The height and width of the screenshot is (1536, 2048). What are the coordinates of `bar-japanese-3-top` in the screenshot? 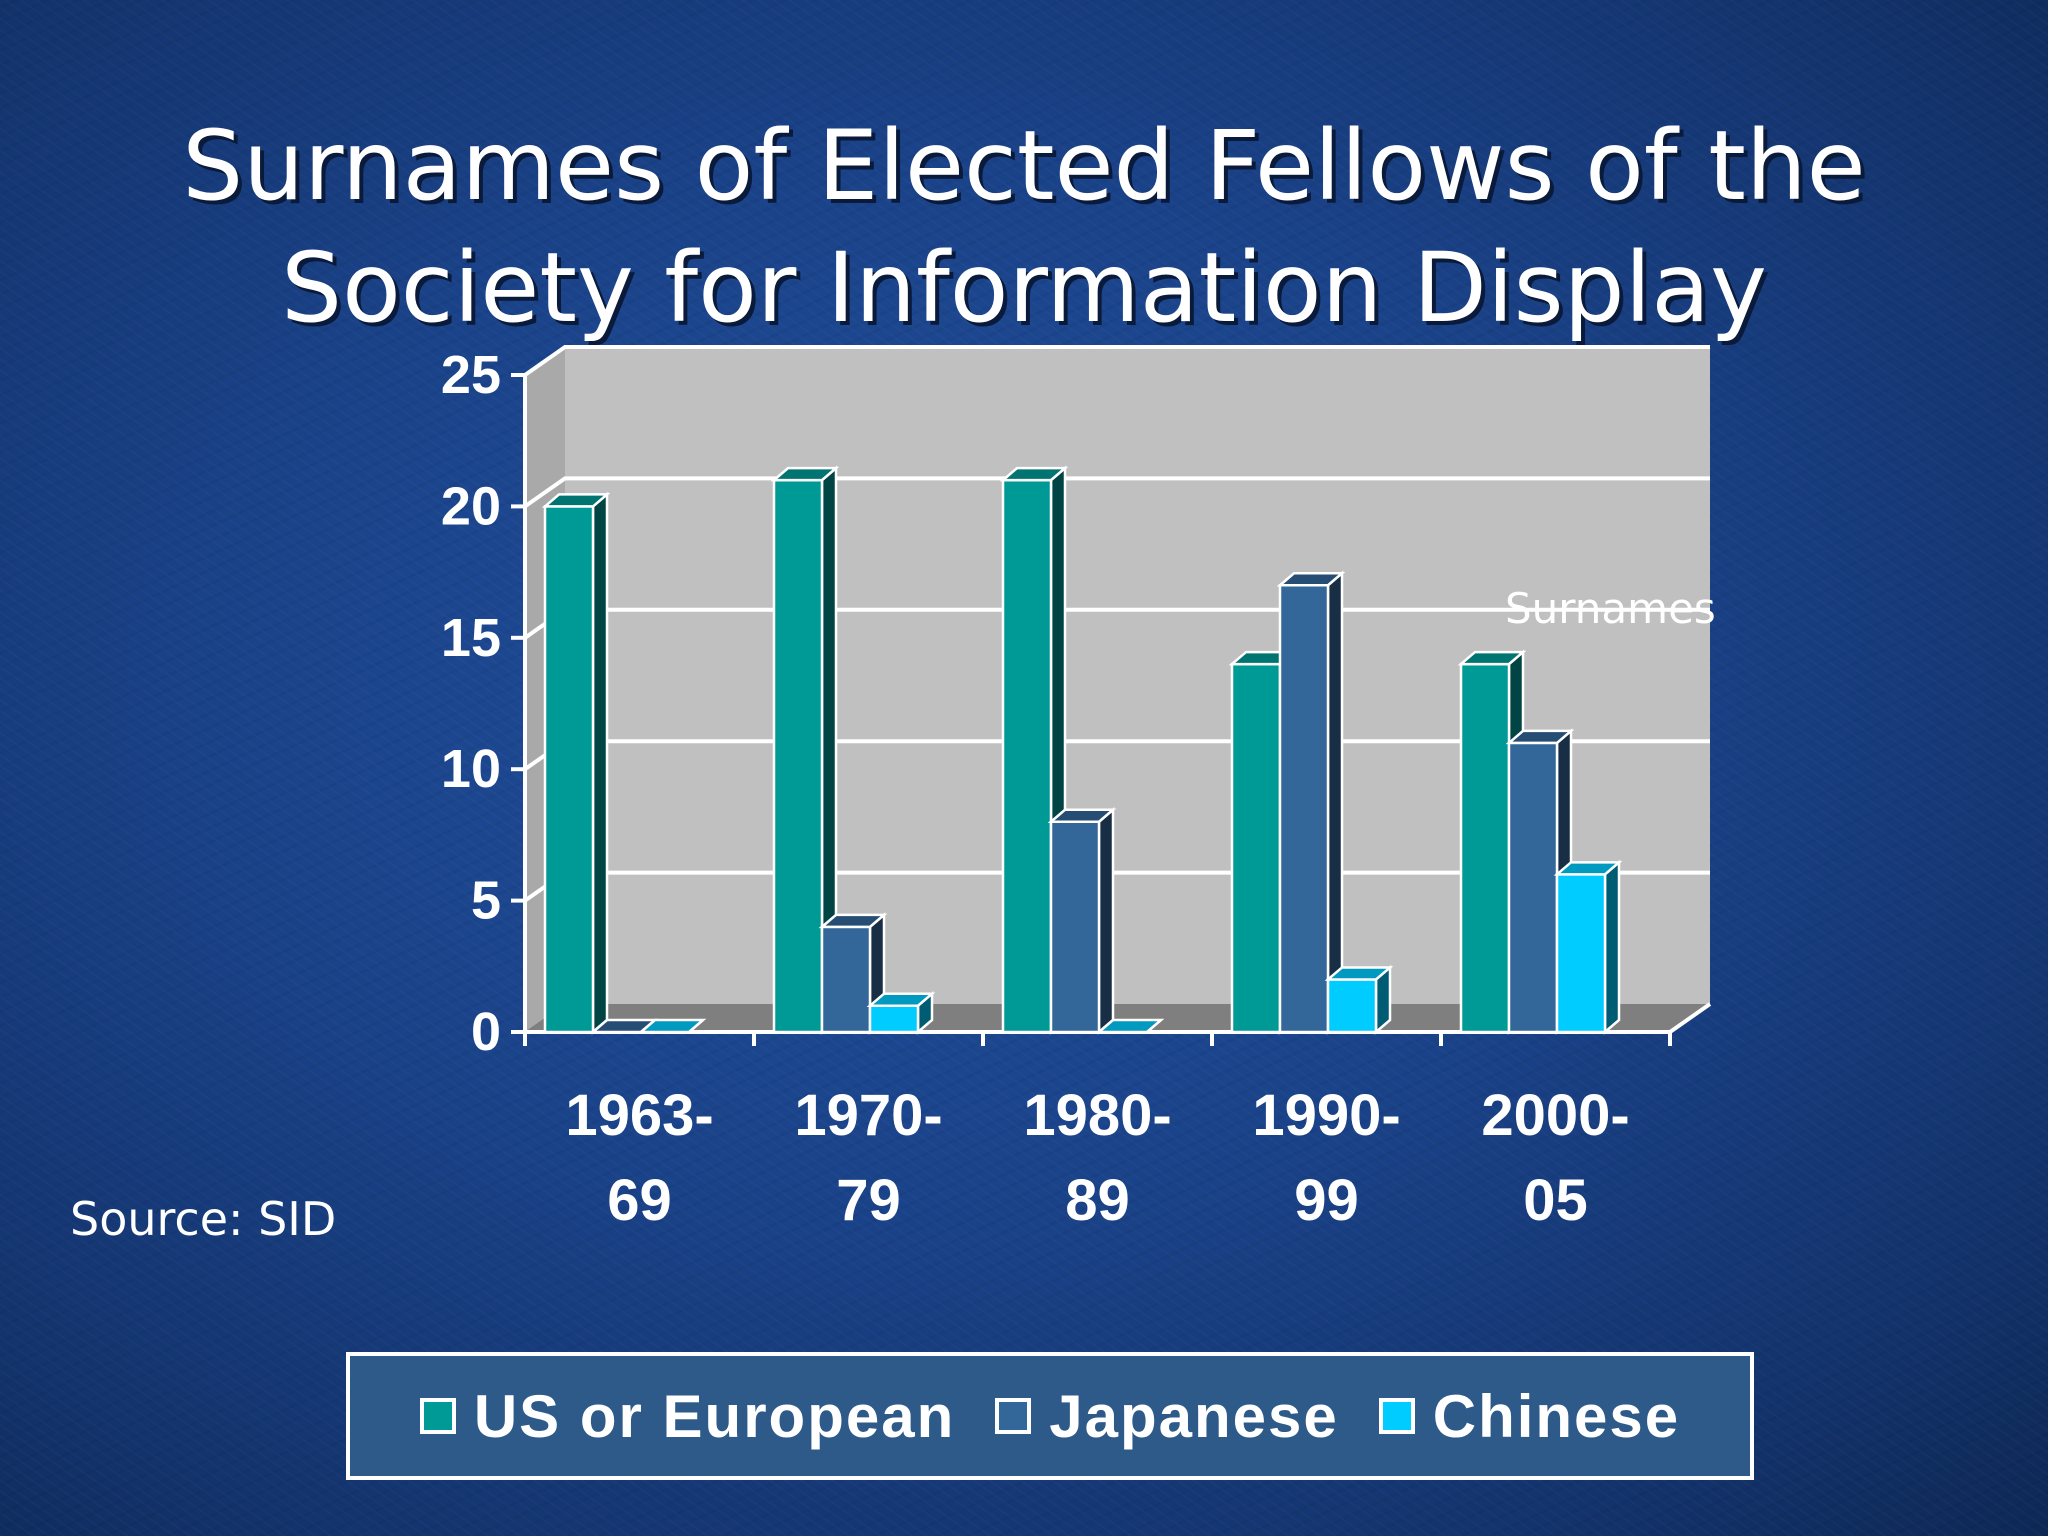 It's located at (1311, 579).